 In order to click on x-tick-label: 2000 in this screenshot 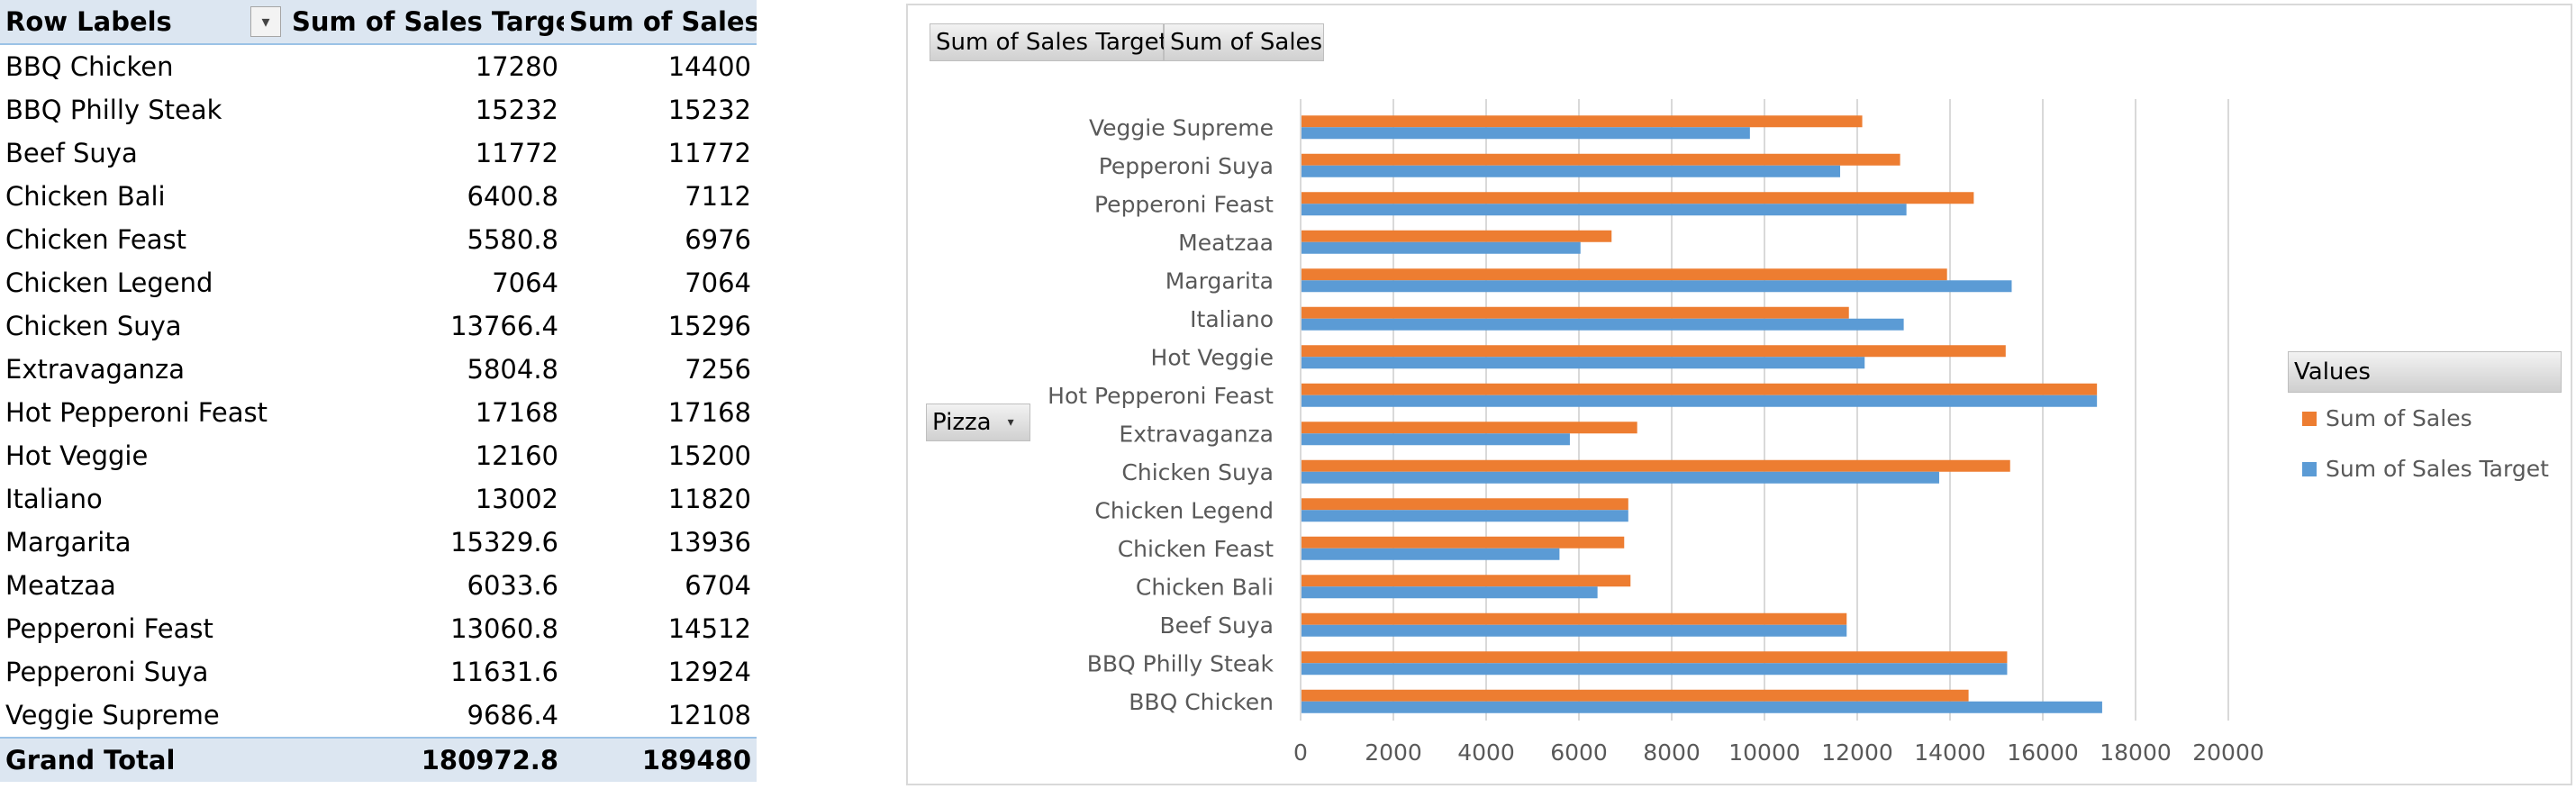, I will do `click(1393, 752)`.